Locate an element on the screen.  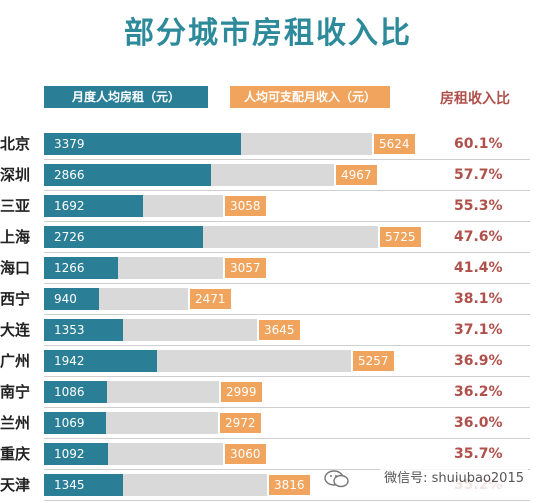
city-label: 兰州 is located at coordinates (15, 423).